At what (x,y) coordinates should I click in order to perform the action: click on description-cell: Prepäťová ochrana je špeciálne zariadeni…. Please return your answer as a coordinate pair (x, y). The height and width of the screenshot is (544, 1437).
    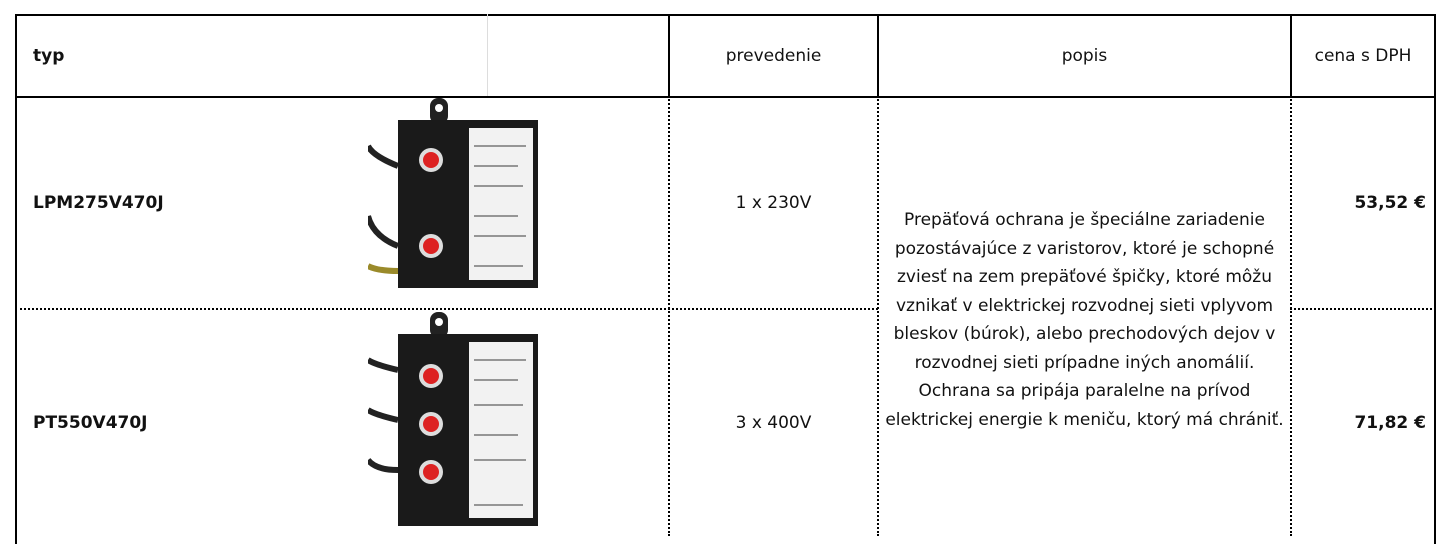
    Looking at the image, I should click on (1084, 320).